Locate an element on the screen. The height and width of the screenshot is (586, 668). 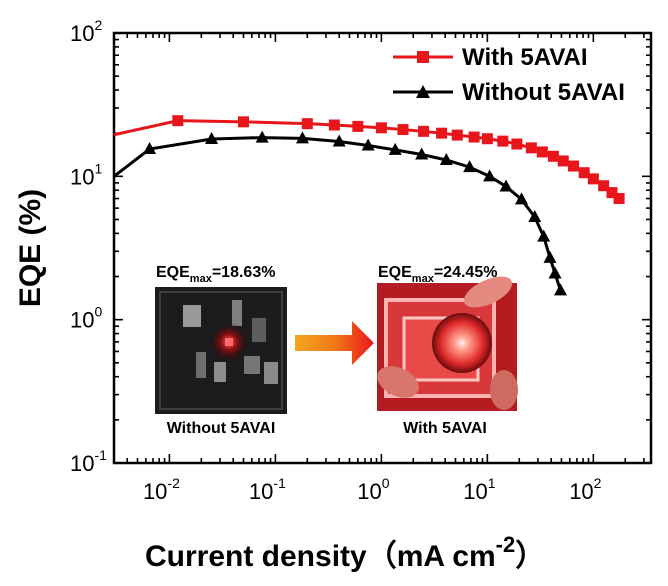
y-tick-label: 10⁰ is located at coordinates (86, 318).